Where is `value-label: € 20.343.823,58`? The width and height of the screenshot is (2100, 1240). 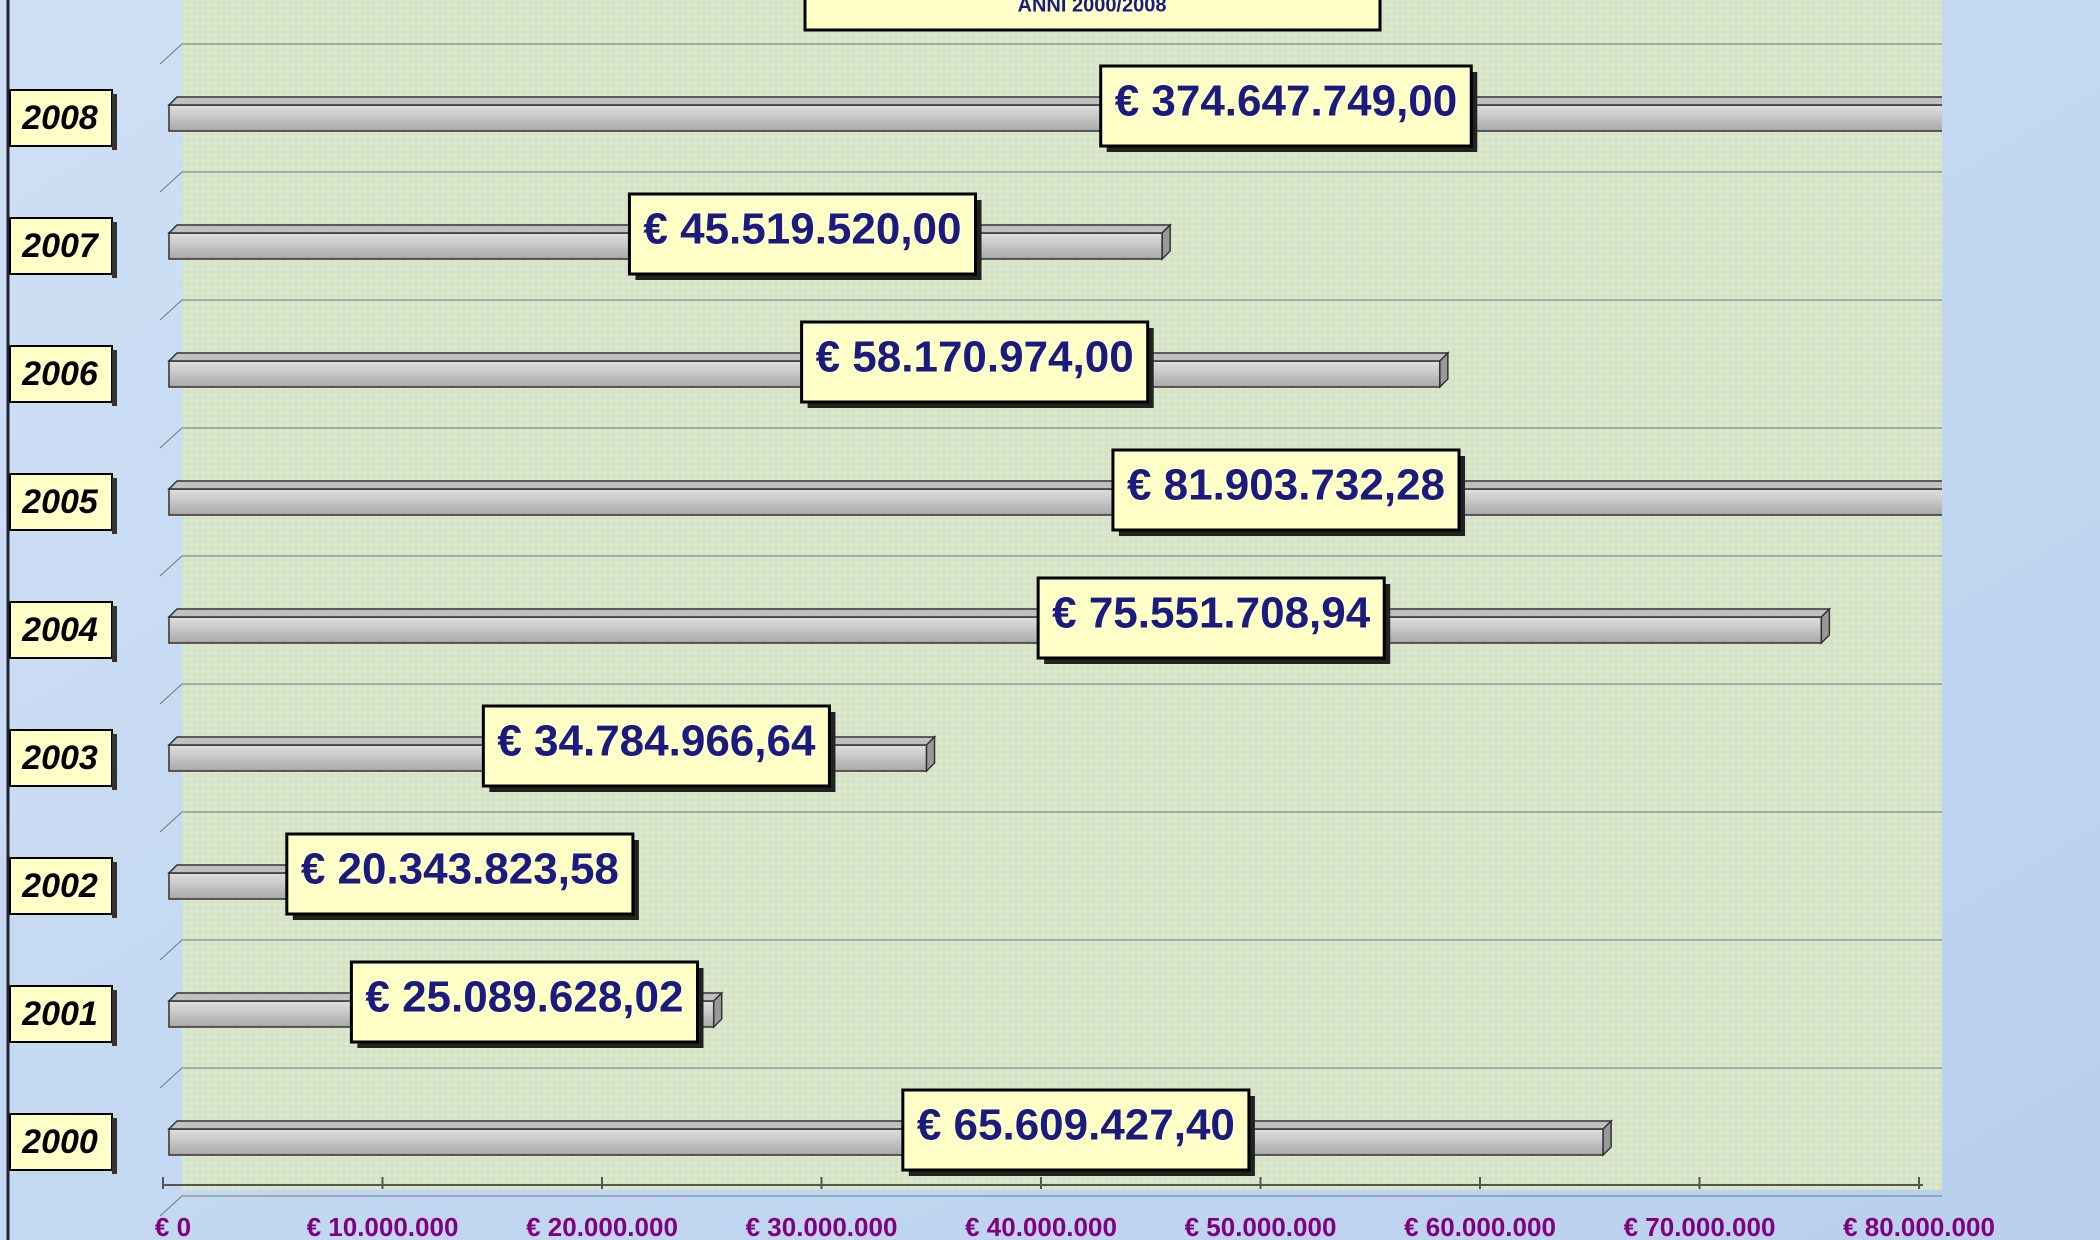 value-label: € 20.343.823,58 is located at coordinates (460, 869).